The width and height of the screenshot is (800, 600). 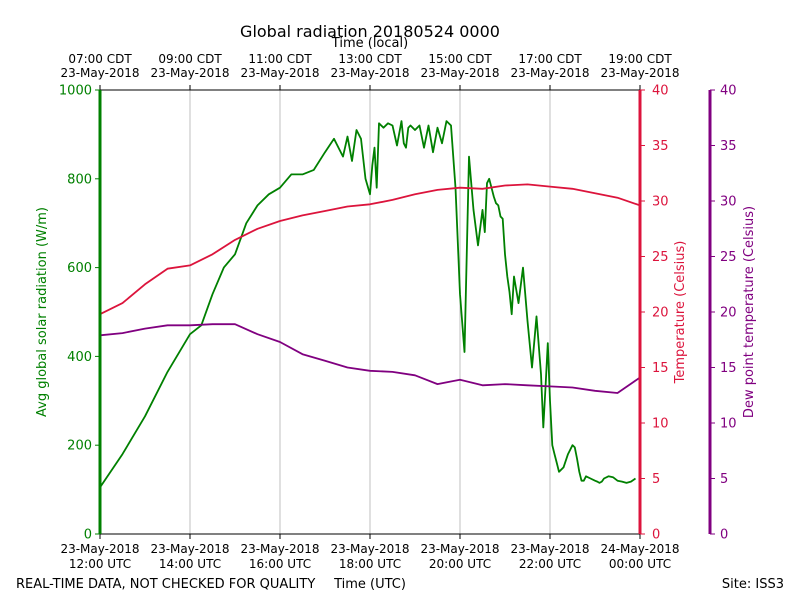 I want to click on dewpoint-tick-label: 10, so click(x=728, y=424).